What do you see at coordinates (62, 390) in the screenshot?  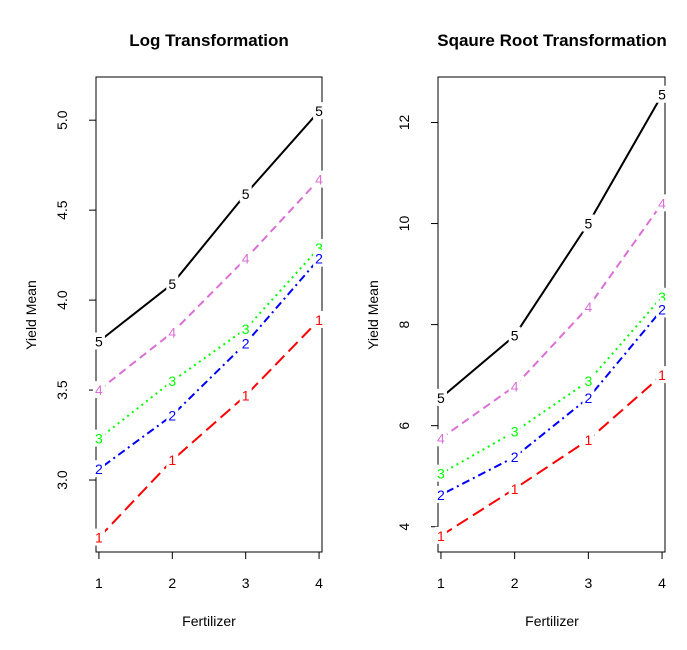 I see `y-tick-label: 3.5` at bounding box center [62, 390].